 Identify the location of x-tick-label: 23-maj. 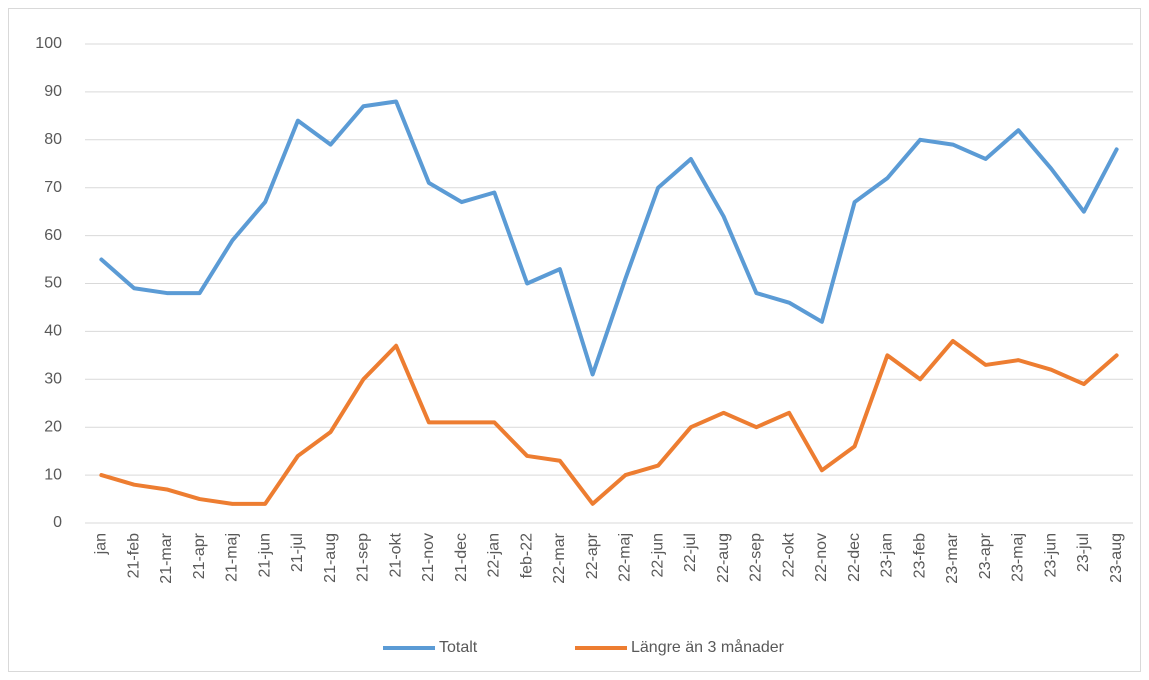
(1018, 557).